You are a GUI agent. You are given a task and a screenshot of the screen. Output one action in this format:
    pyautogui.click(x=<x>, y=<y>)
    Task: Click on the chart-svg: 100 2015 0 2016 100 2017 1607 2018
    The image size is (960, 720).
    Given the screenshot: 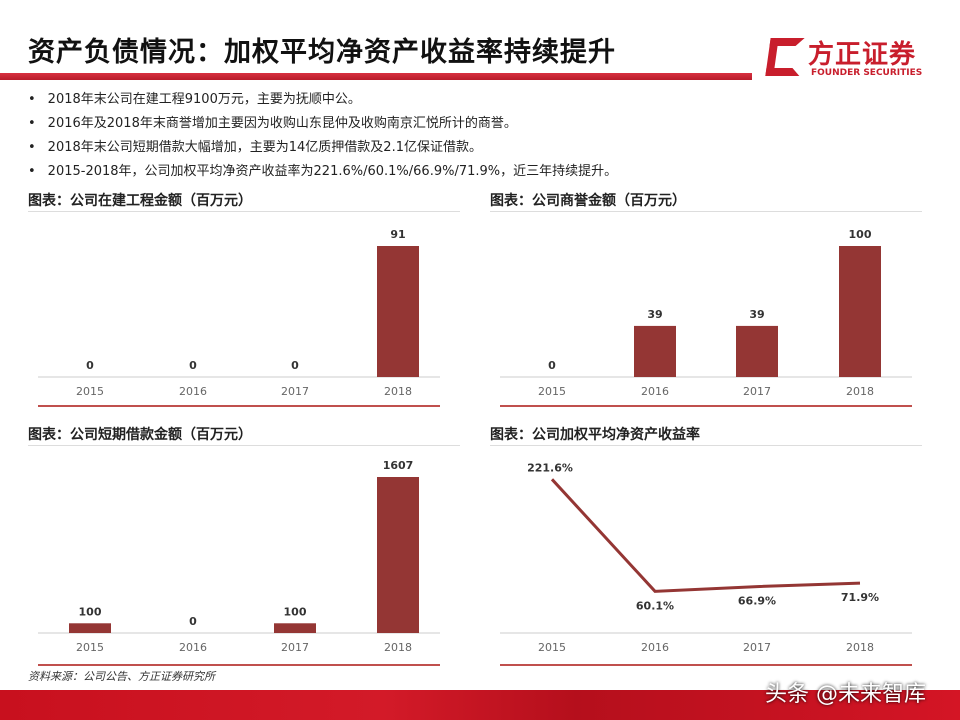 What is the action you would take?
    pyautogui.click(x=239, y=562)
    